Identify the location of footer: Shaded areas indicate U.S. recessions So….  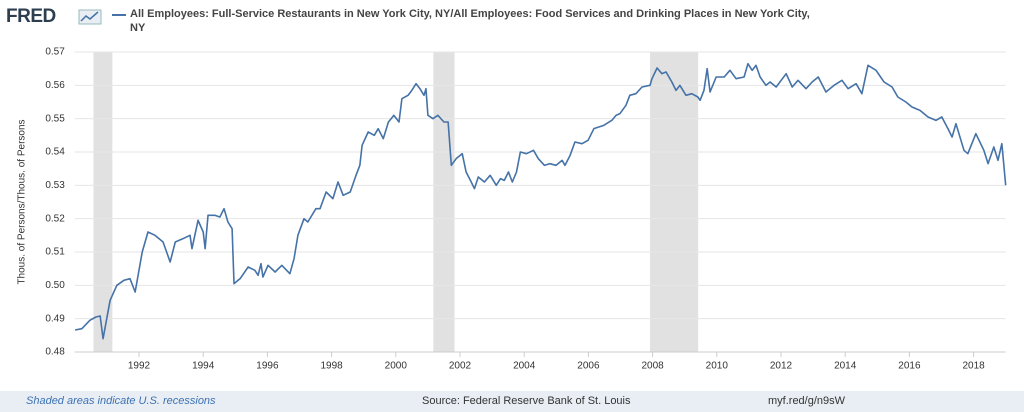
(512, 401).